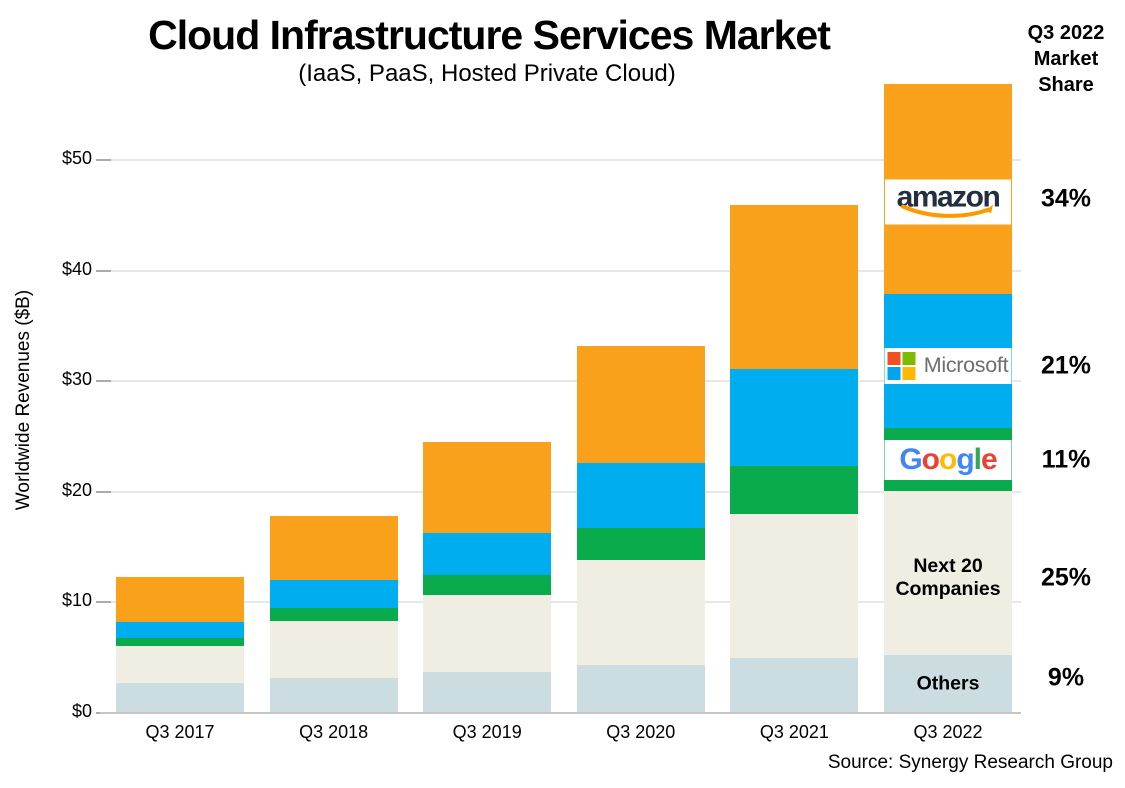 This screenshot has height=788, width=1125. Describe the element at coordinates (1066, 59) in the screenshot. I see `market-share-header-line: Market` at that location.